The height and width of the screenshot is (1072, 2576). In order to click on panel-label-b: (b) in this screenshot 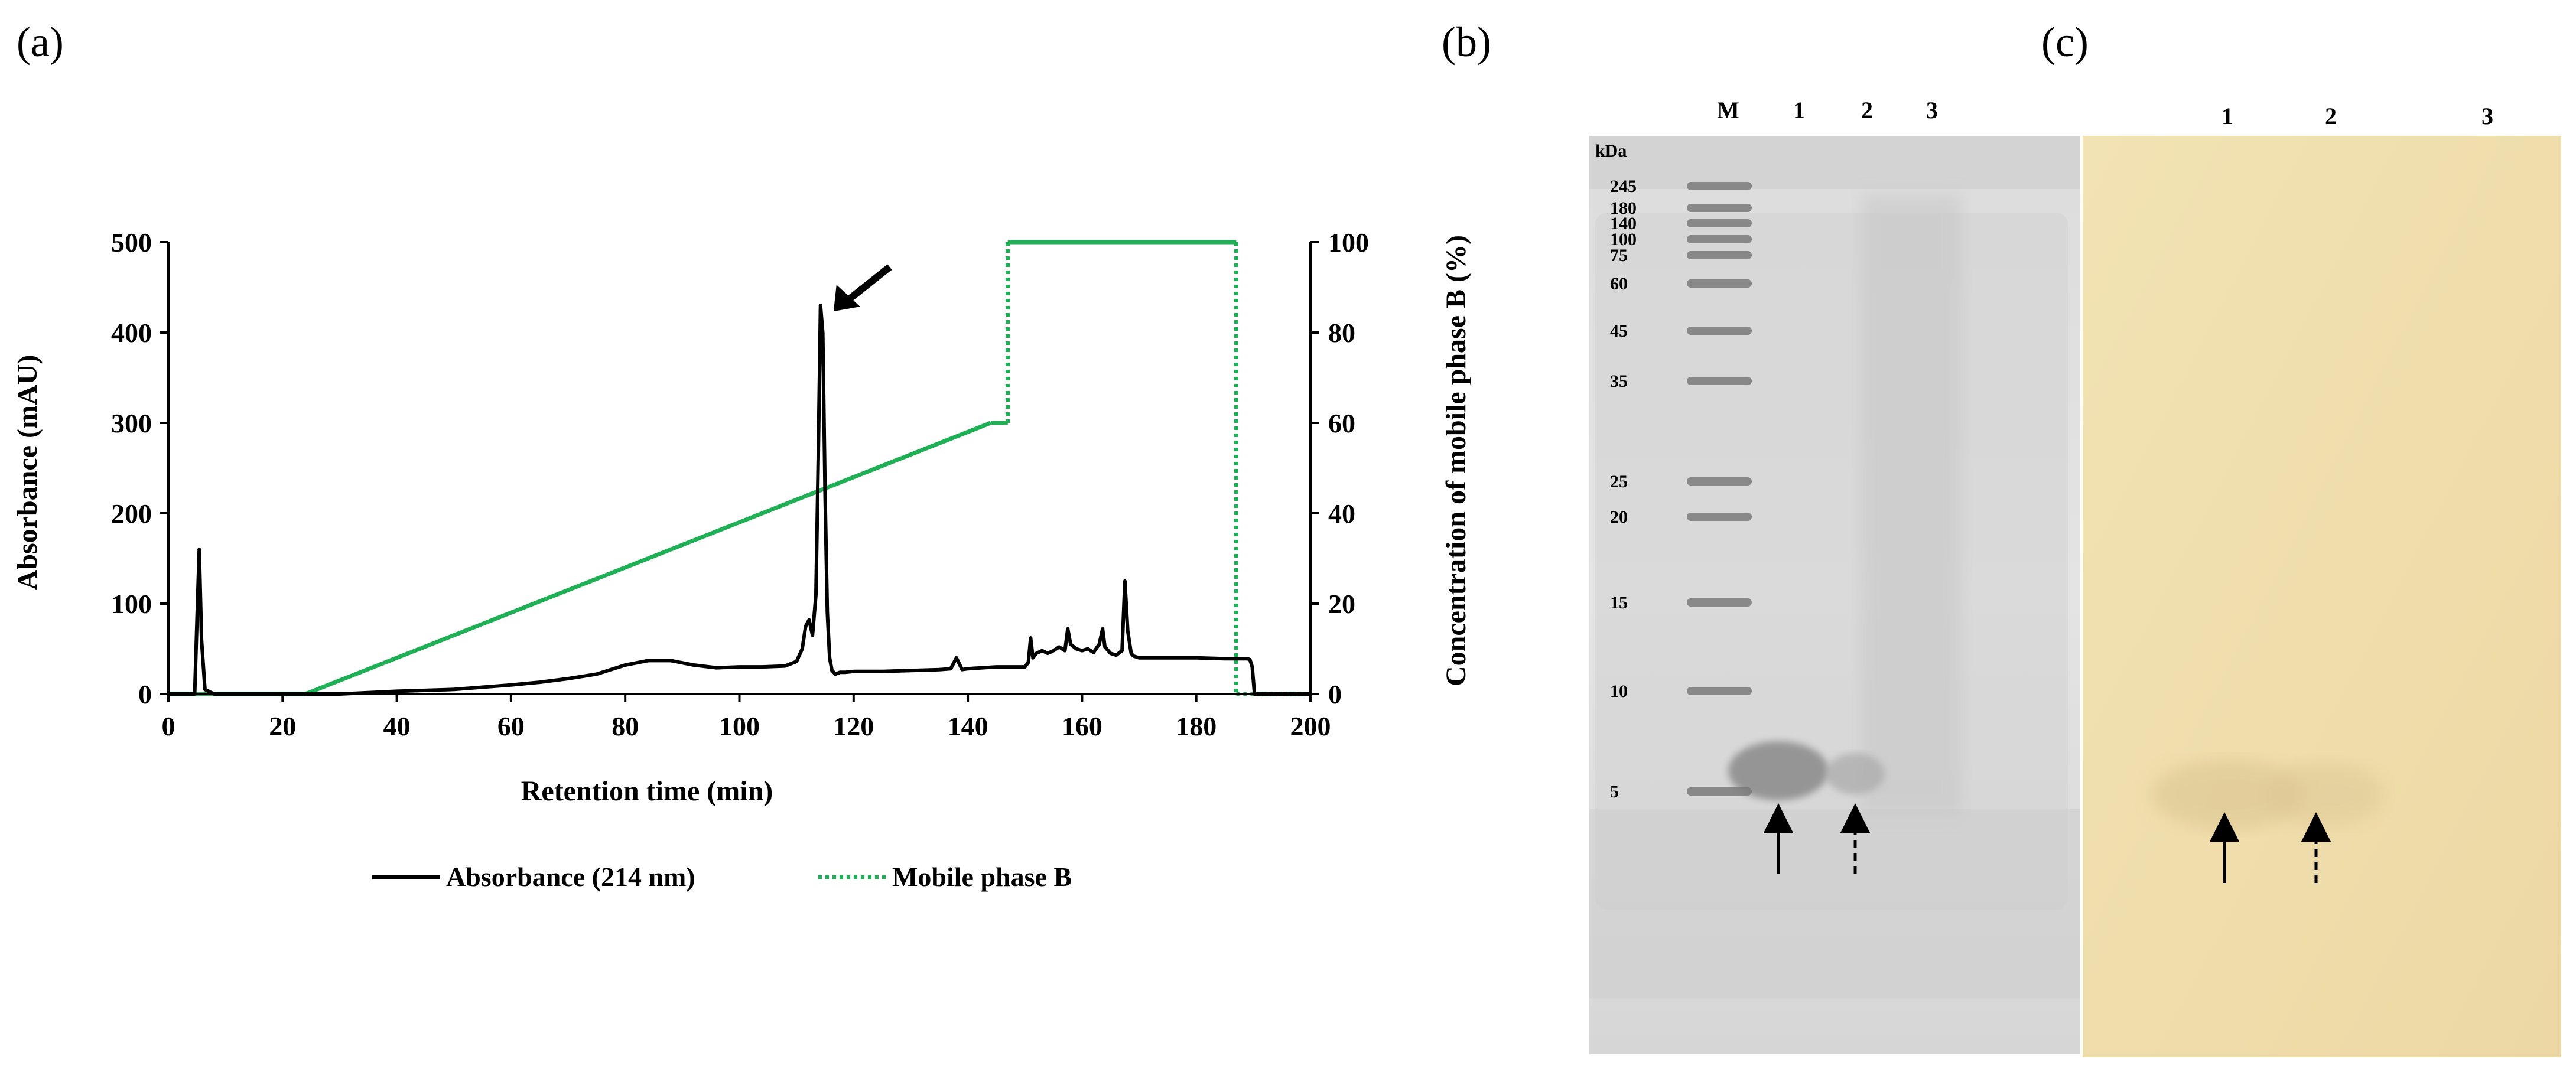, I will do `click(1467, 42)`.